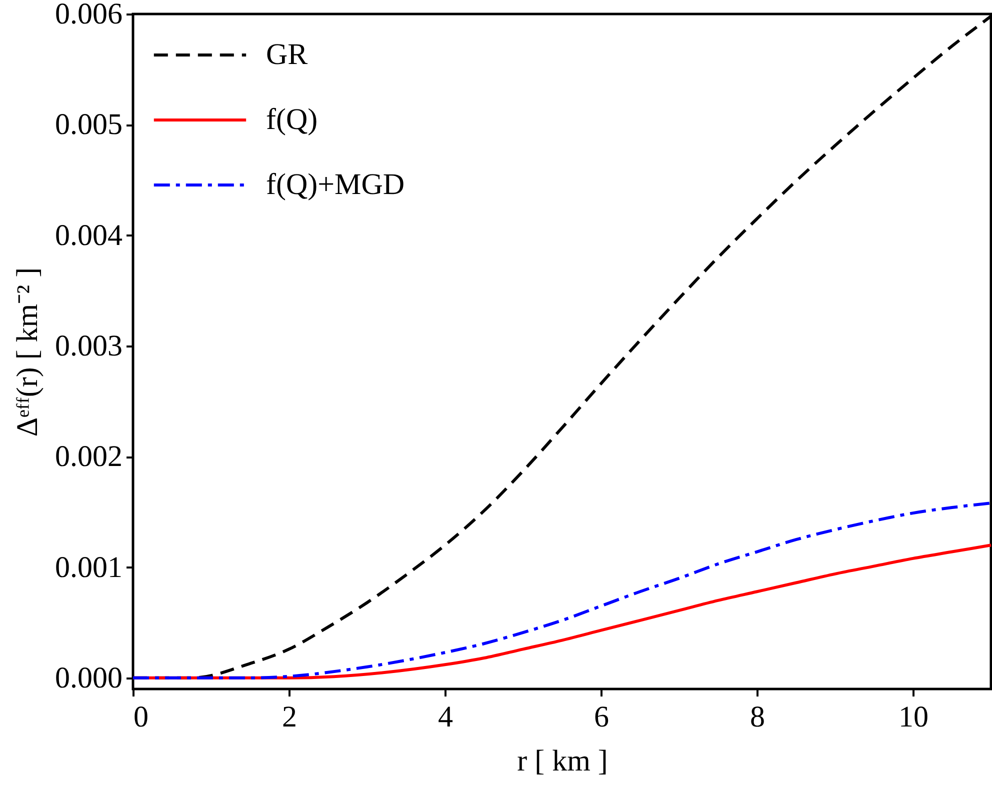 The width and height of the screenshot is (992, 805). What do you see at coordinates (287, 54) in the screenshot?
I see `legend-label: GR` at bounding box center [287, 54].